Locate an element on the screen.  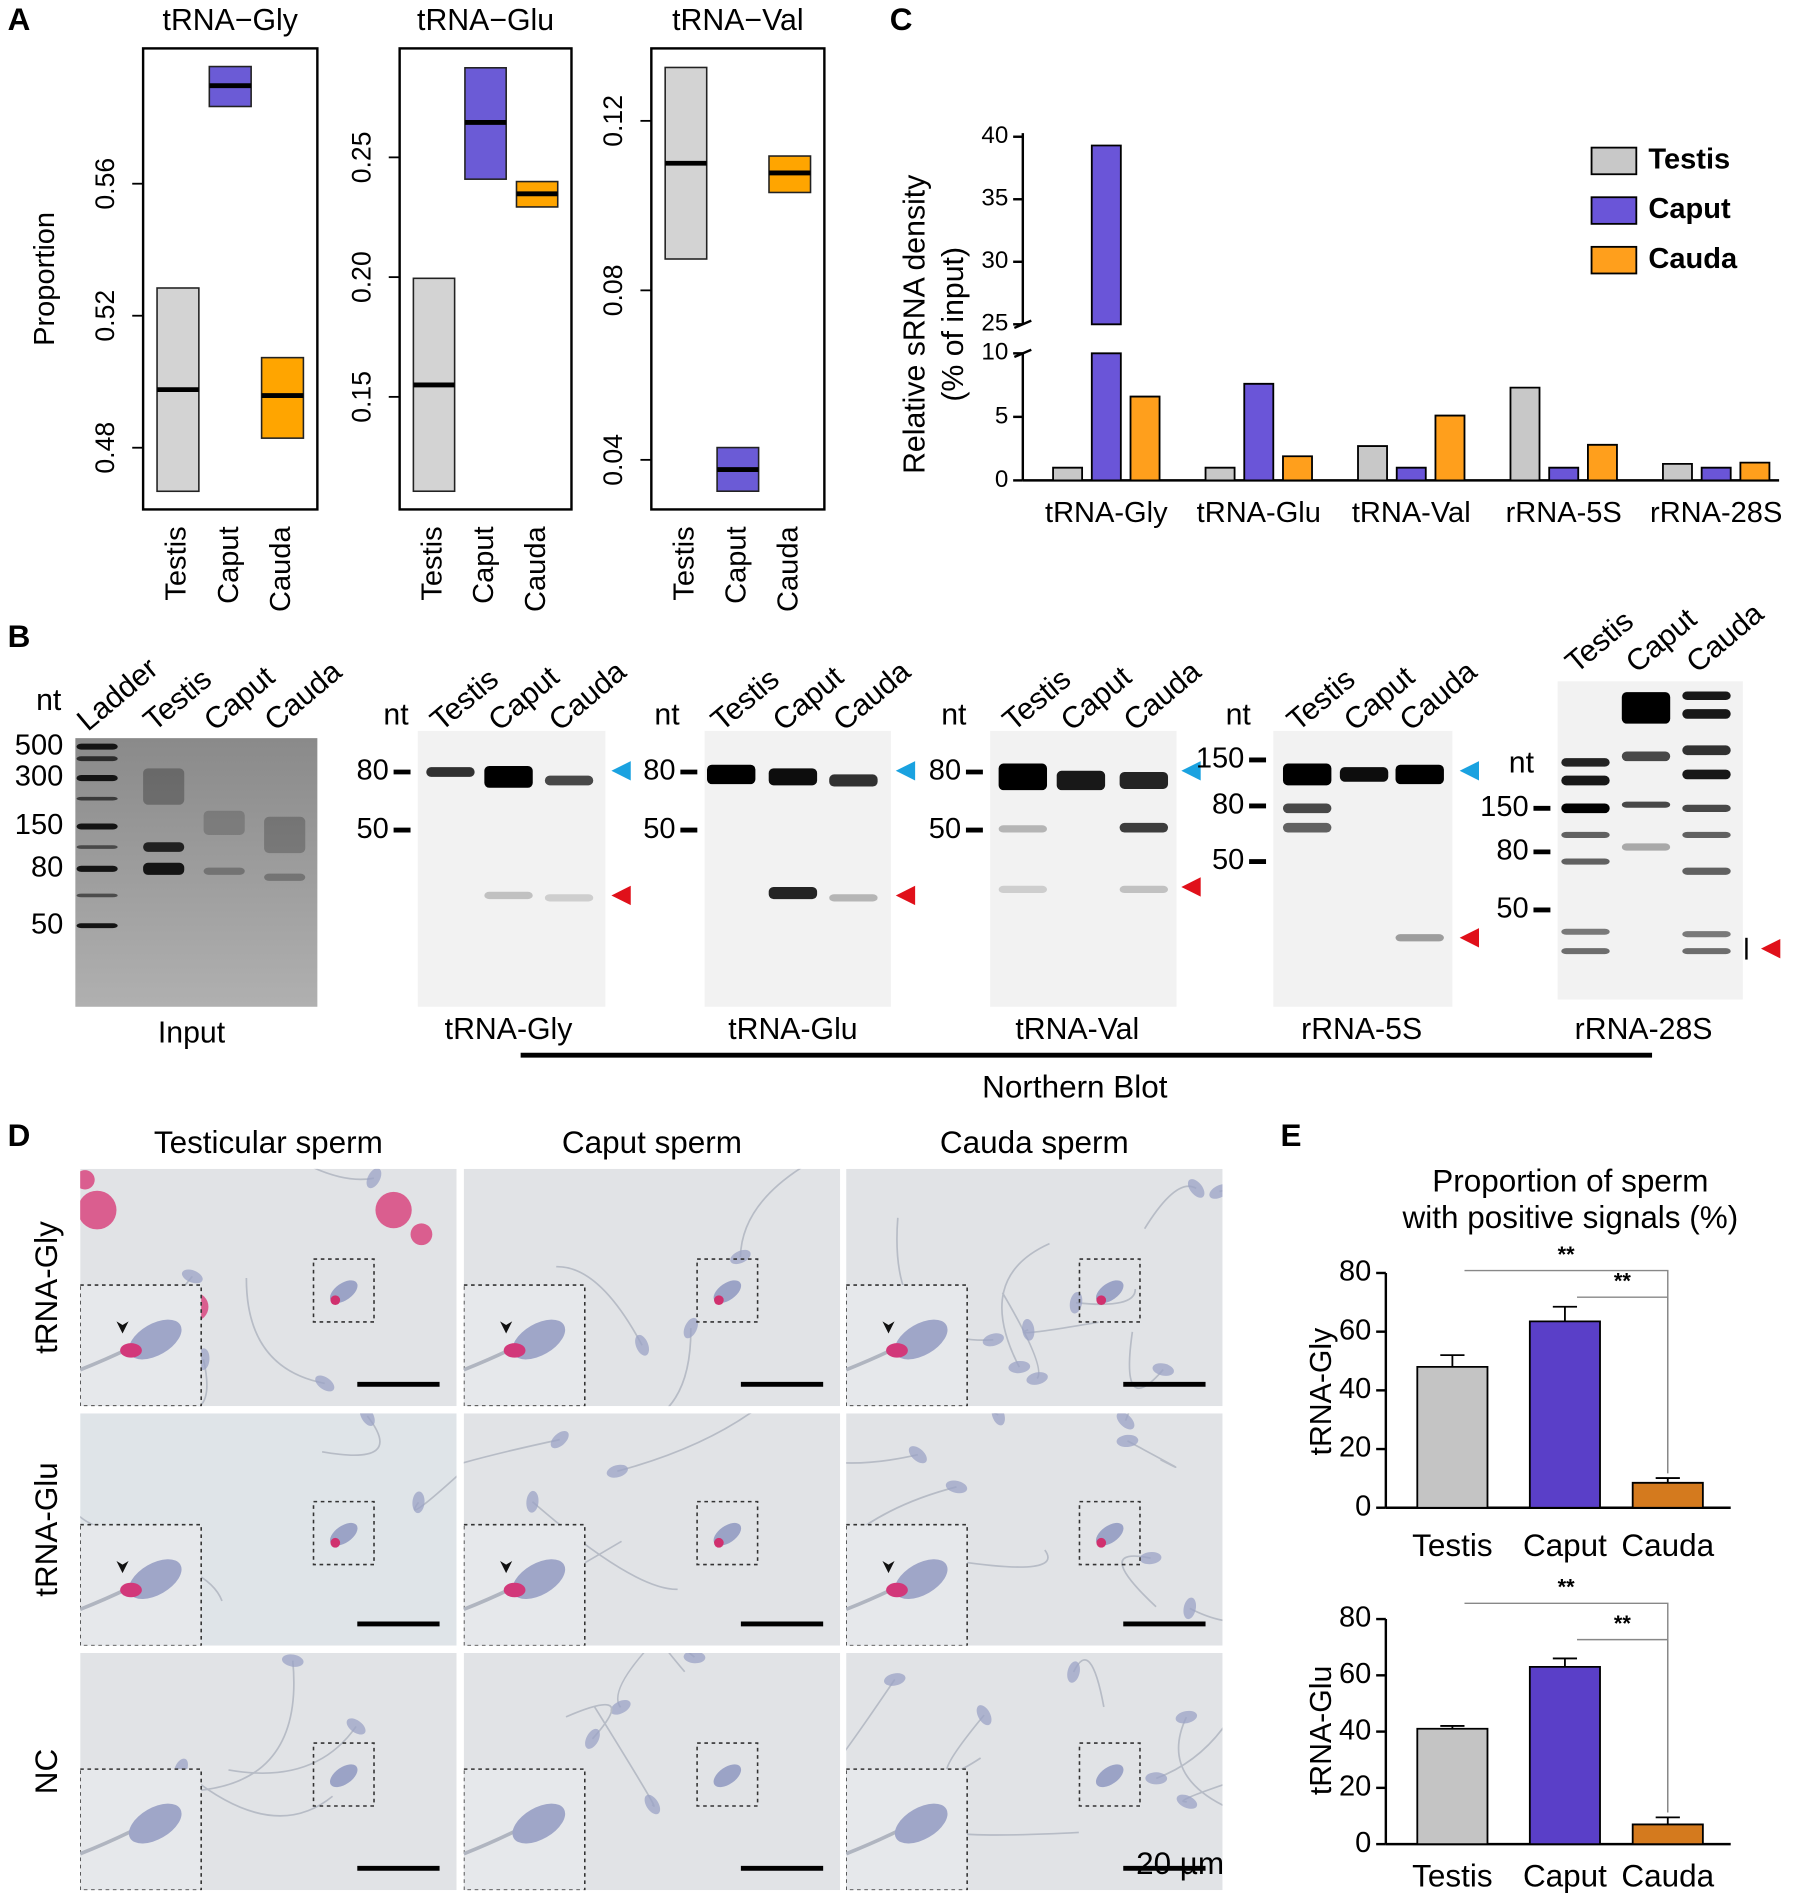
y-tick-label: 35 is located at coordinates (994, 198).